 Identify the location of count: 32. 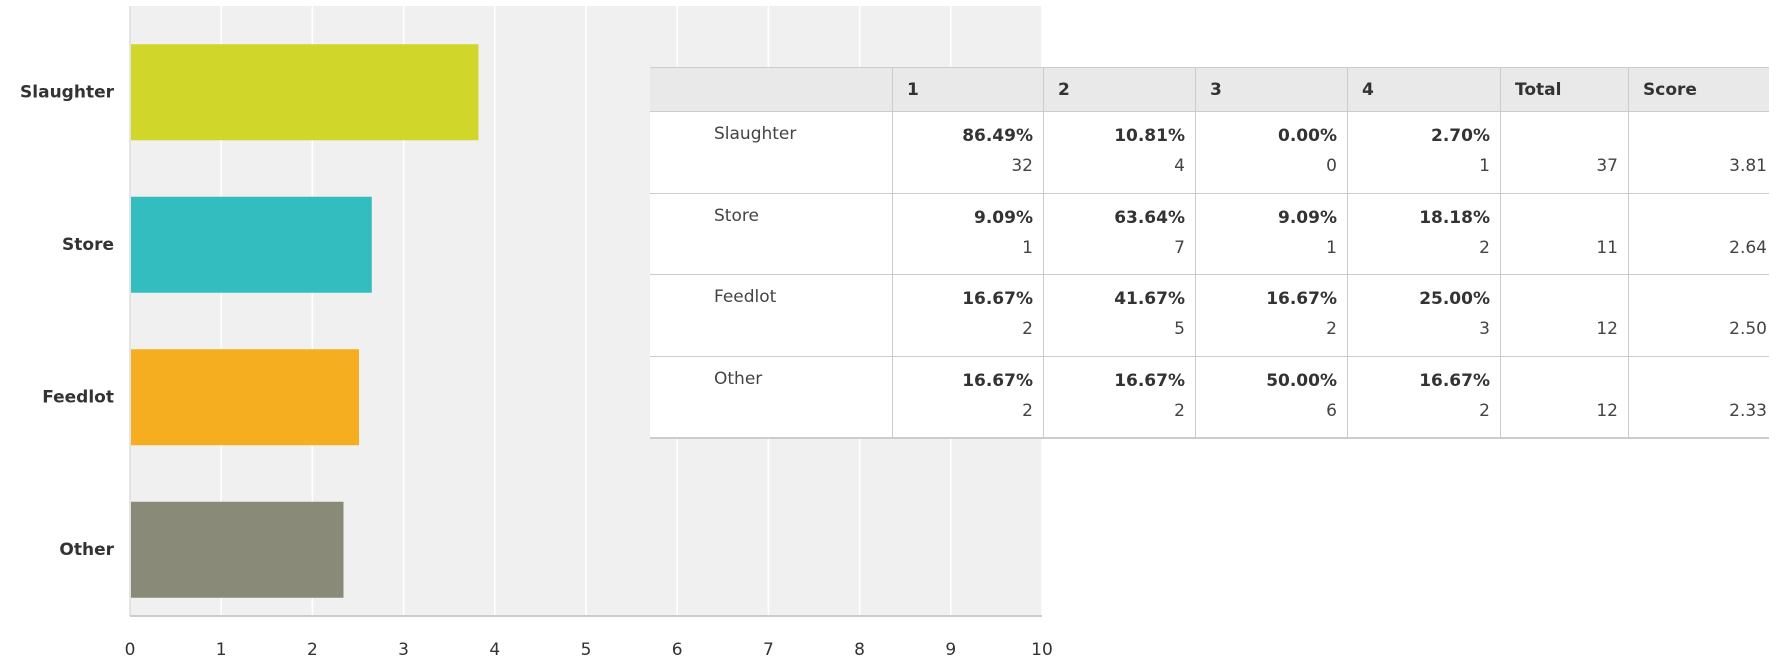
(1022, 166).